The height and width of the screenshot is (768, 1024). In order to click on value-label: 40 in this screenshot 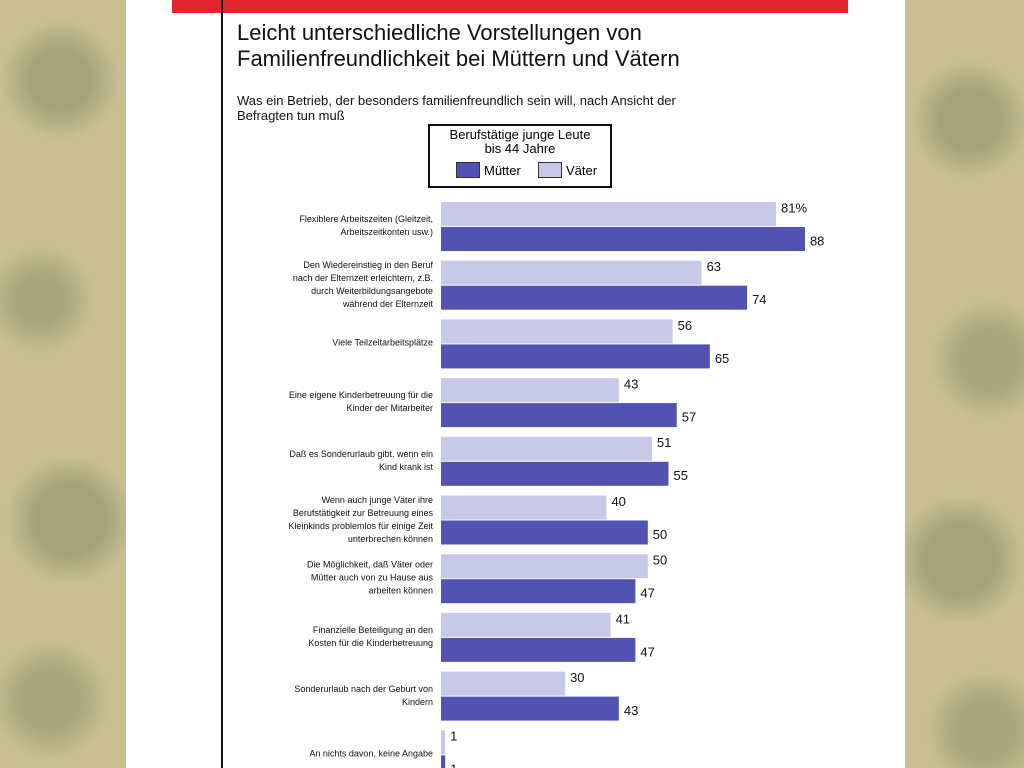, I will do `click(618, 501)`.